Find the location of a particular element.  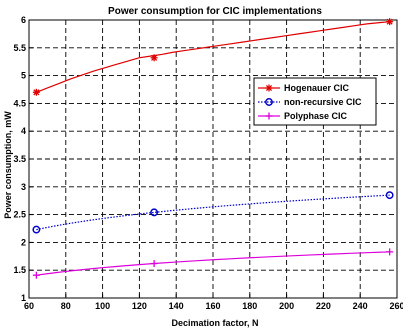

series-non-recursive-cic is located at coordinates (213, 212).